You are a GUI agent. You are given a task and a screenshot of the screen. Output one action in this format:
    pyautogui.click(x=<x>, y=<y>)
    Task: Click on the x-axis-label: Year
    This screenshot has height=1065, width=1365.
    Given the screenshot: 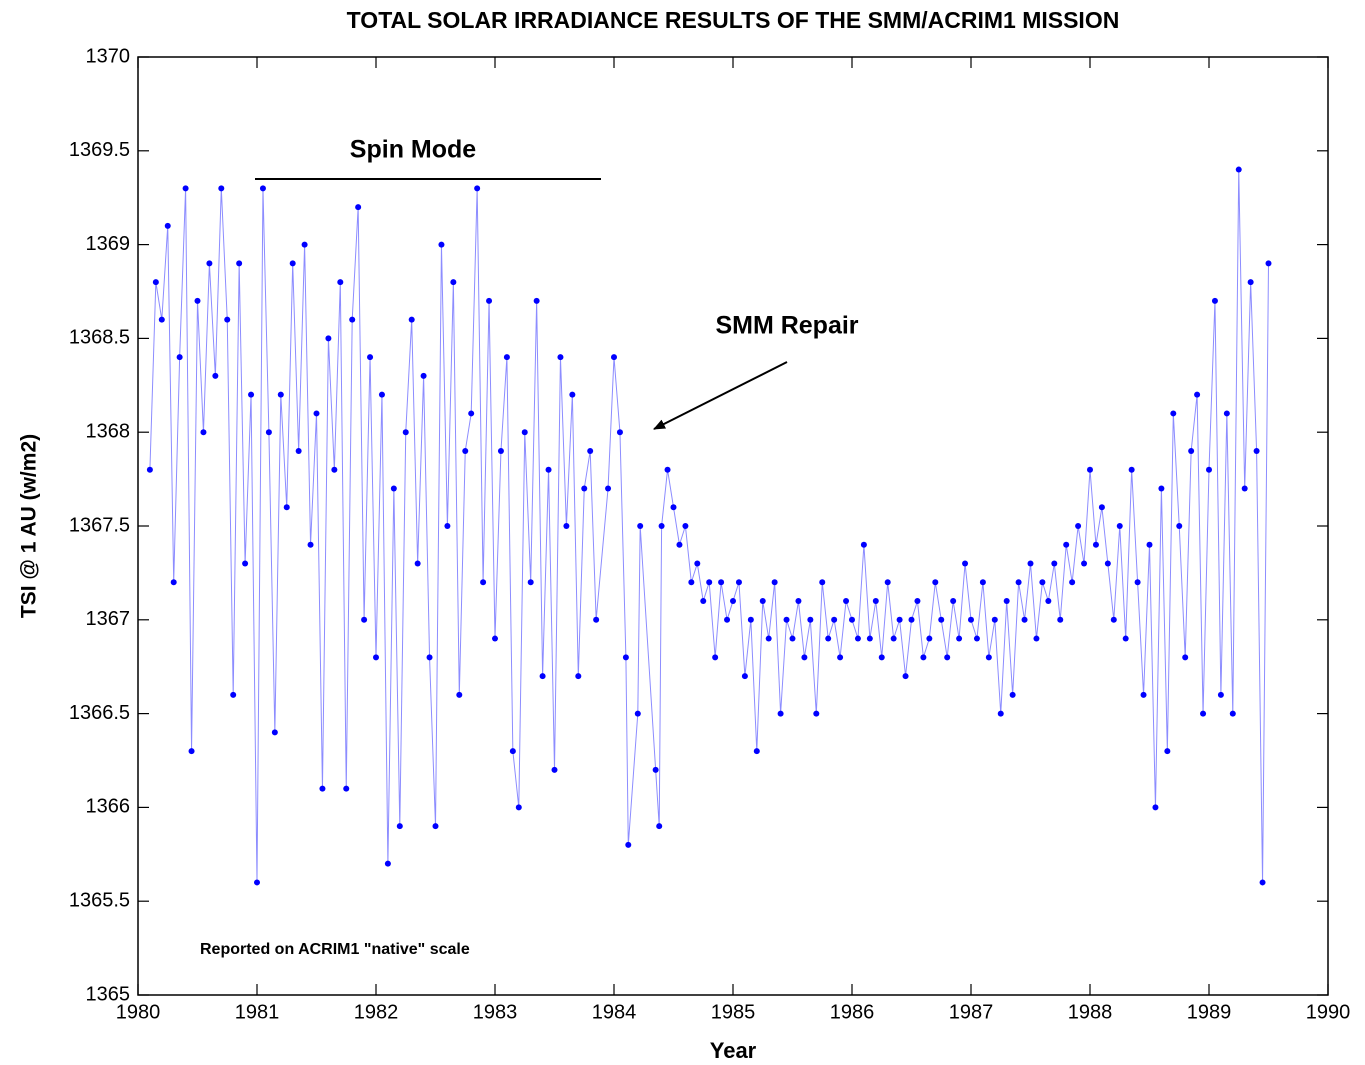 What is the action you would take?
    pyautogui.click(x=733, y=1050)
    